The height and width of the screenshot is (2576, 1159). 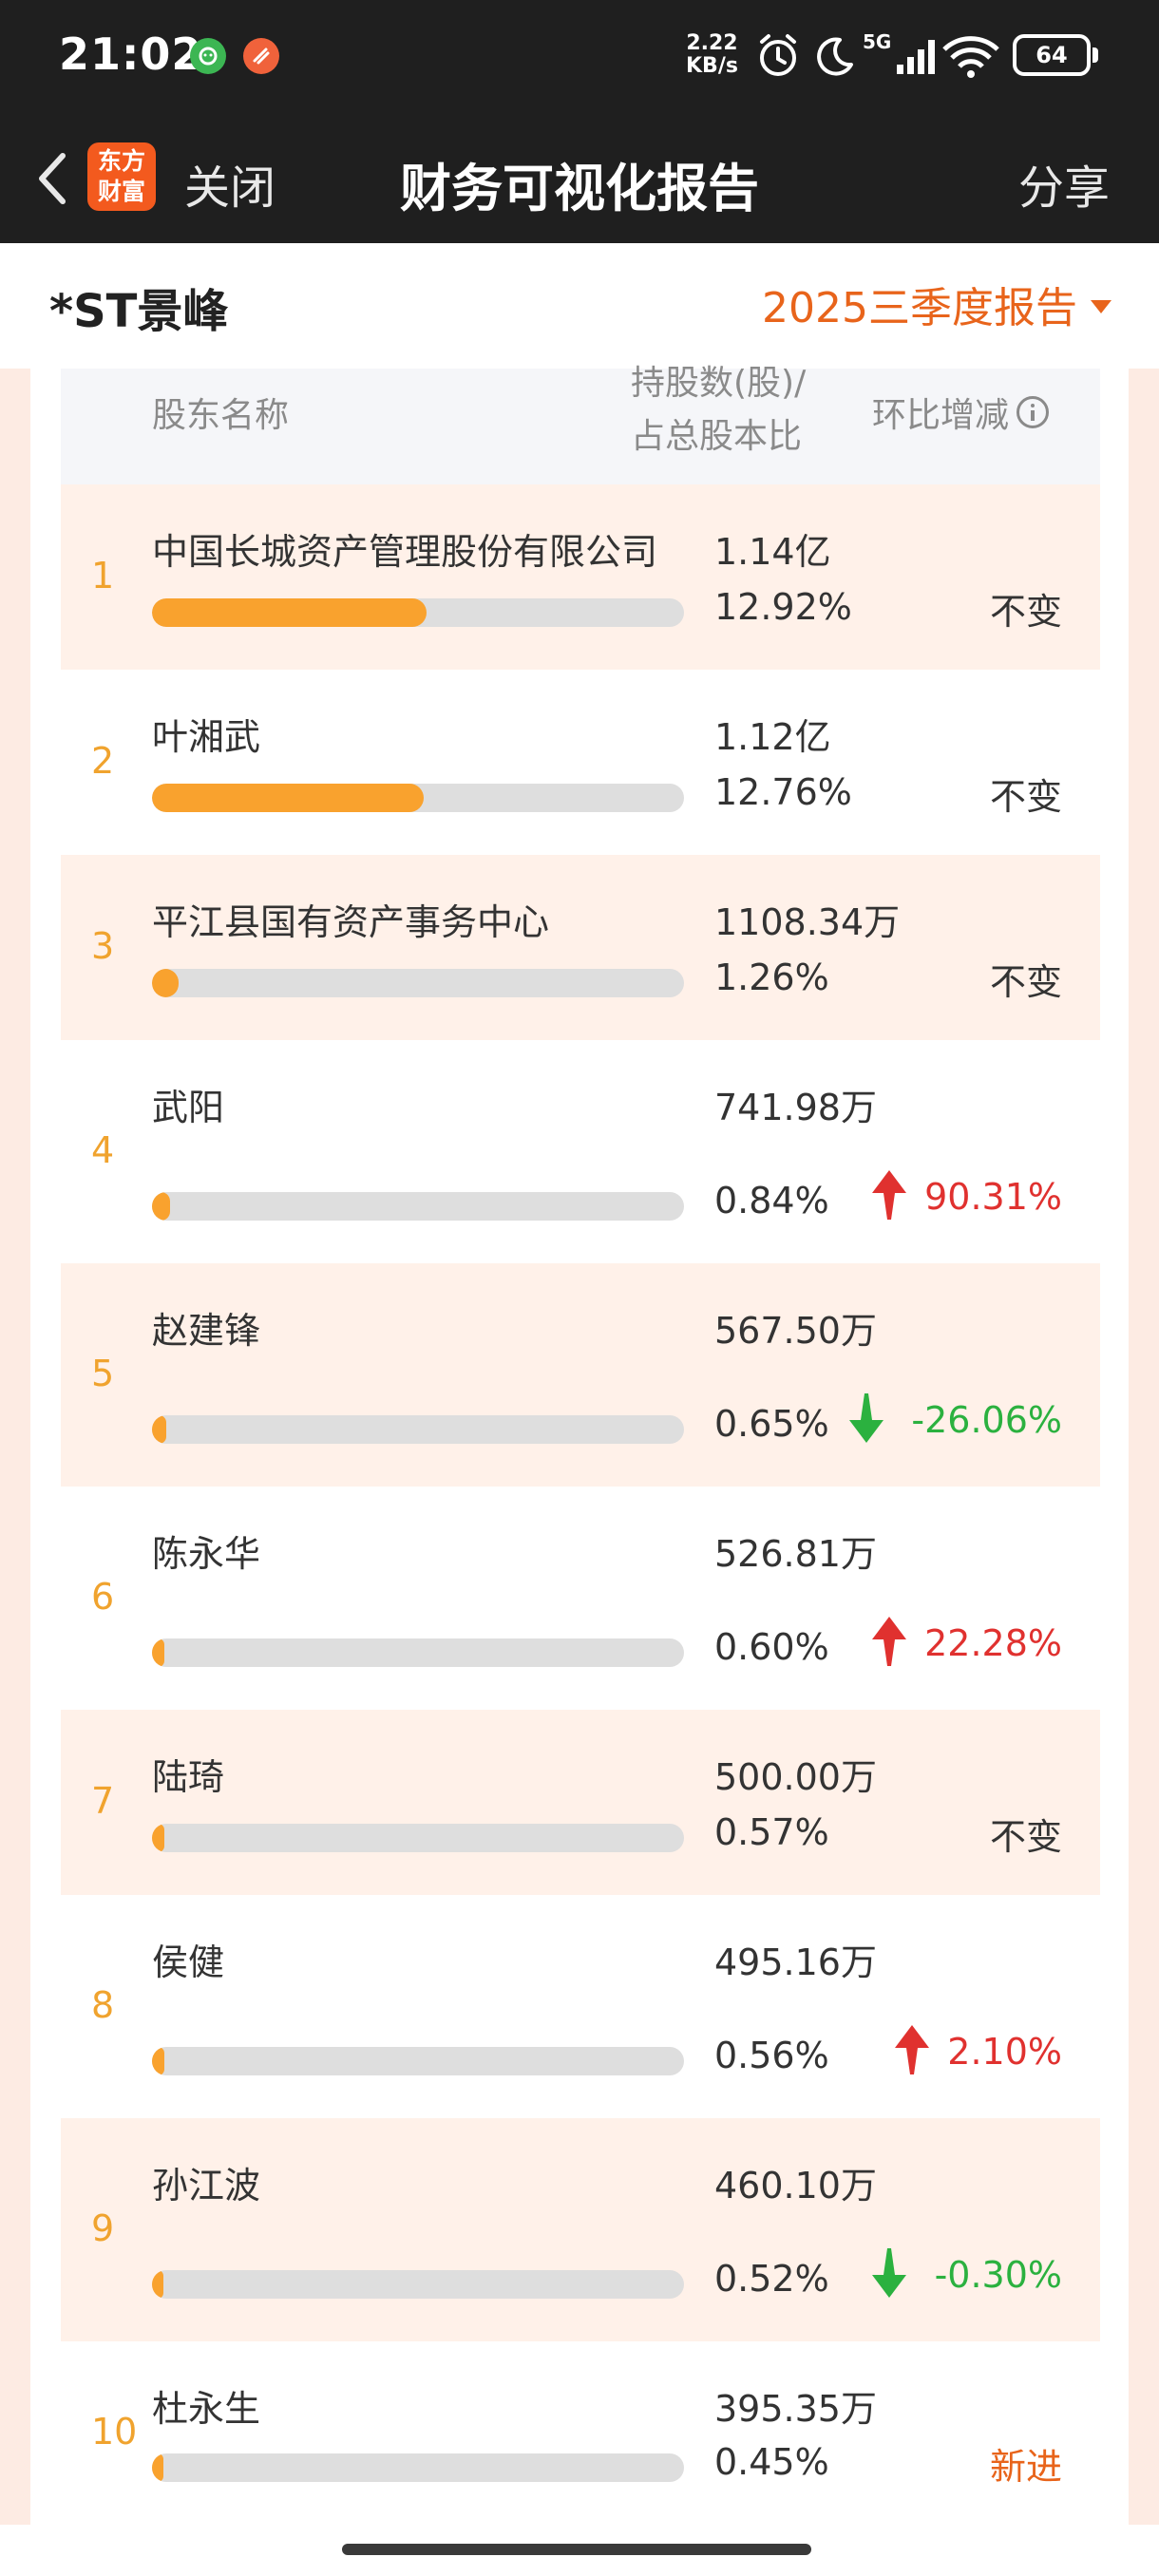 What do you see at coordinates (795, 1554) in the screenshot?
I see `share-count: 526.81万` at bounding box center [795, 1554].